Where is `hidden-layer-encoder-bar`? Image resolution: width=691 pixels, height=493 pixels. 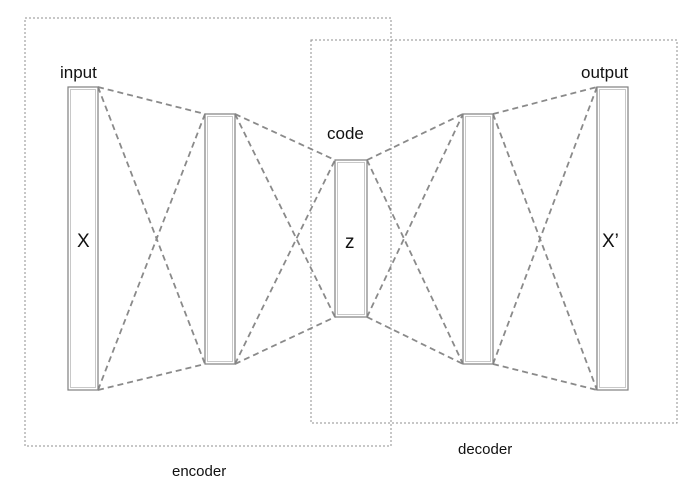
hidden-layer-encoder-bar is located at coordinates (220, 239).